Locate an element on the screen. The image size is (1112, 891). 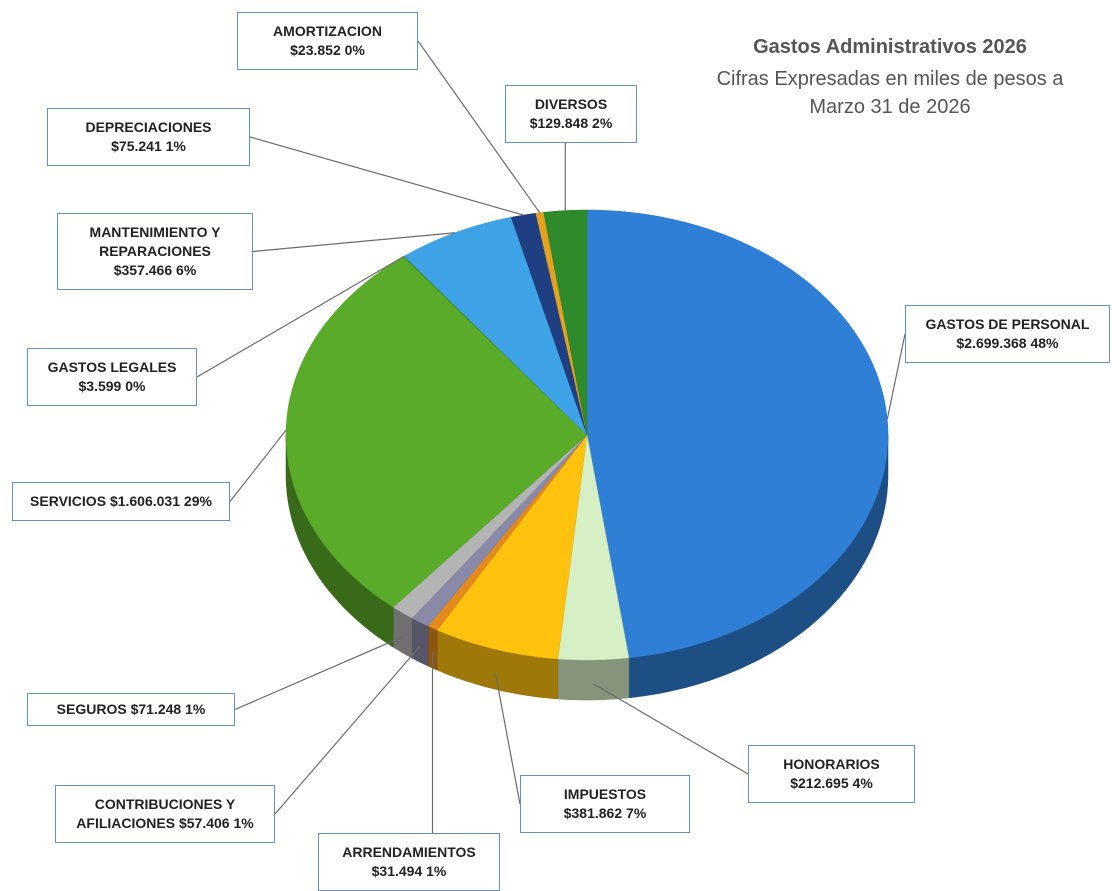
category-label: SERVICIOS is located at coordinates (68, 501).